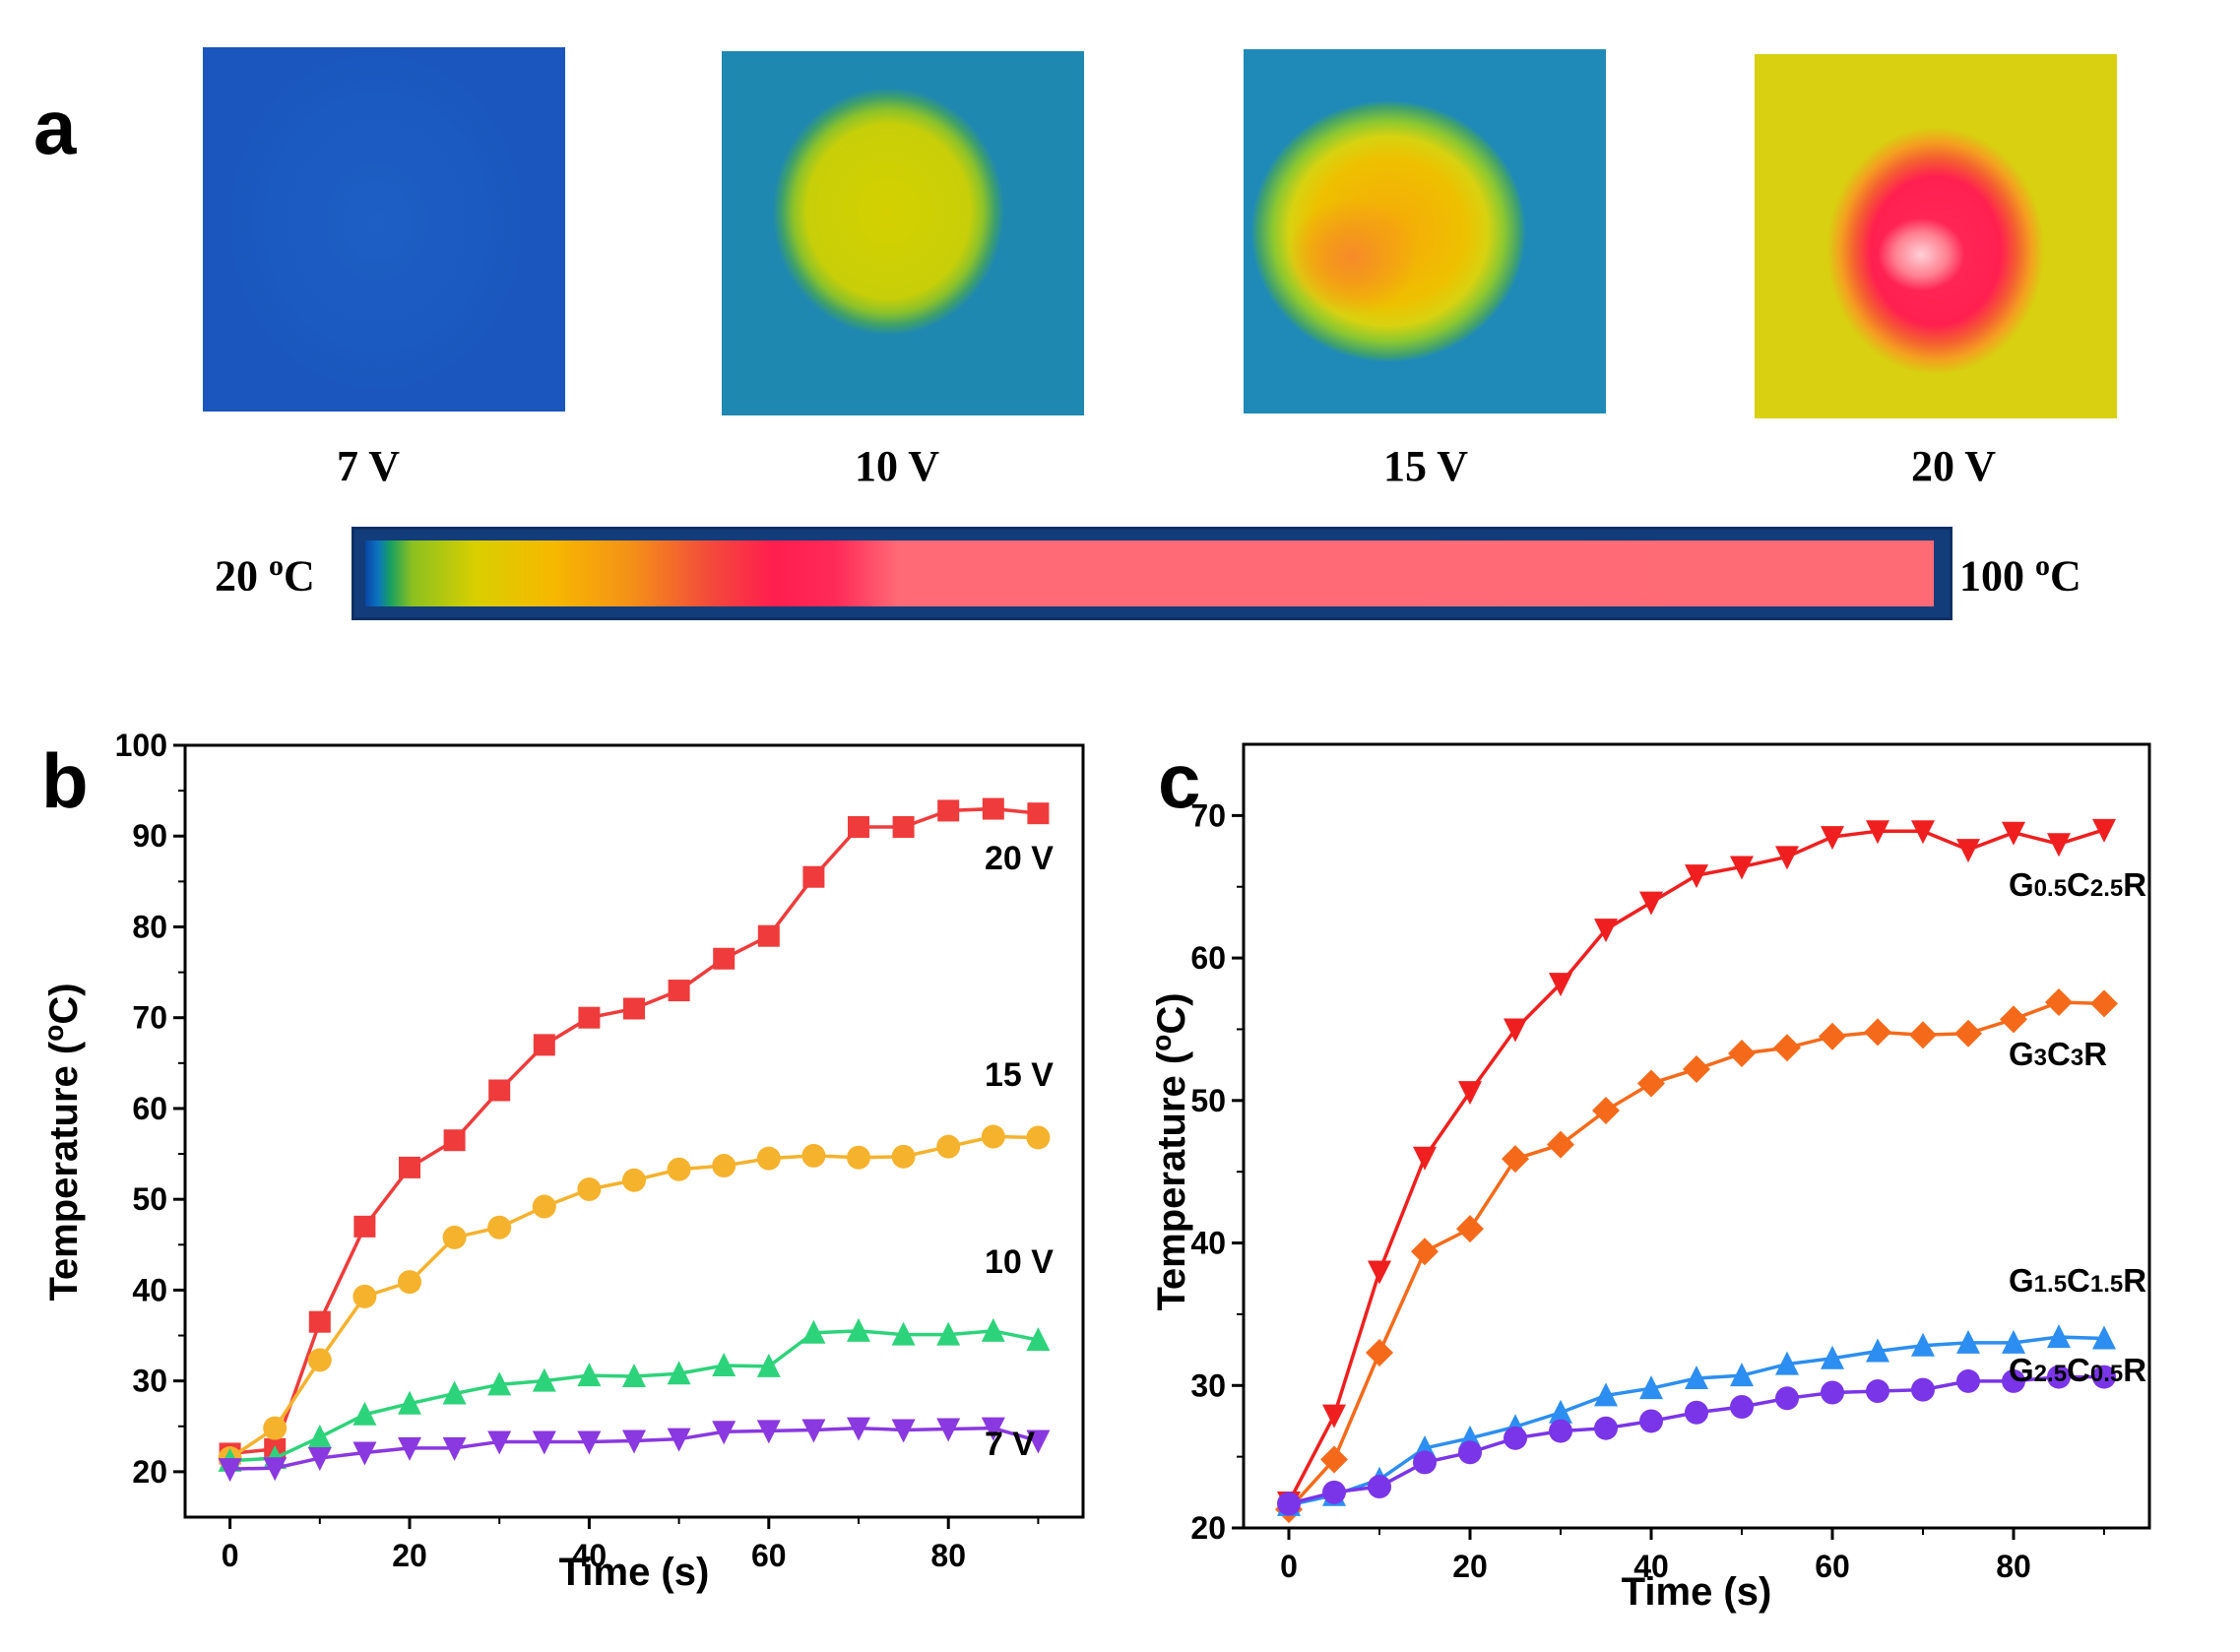  I want to click on x-tick-label: 40, so click(1651, 1567).